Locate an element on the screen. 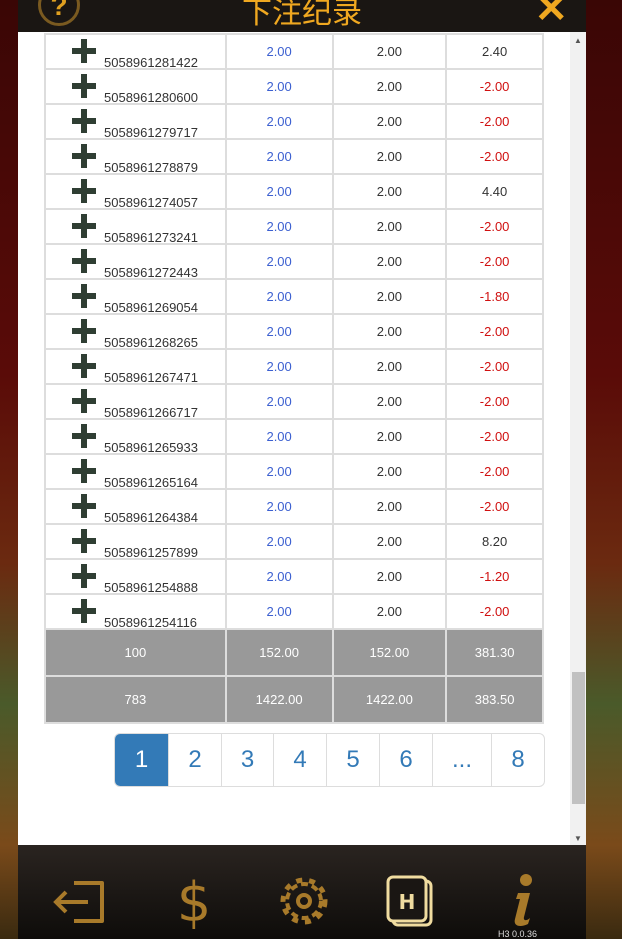 The width and height of the screenshot is (622, 939). result-amount: 4.40 is located at coordinates (494, 191).